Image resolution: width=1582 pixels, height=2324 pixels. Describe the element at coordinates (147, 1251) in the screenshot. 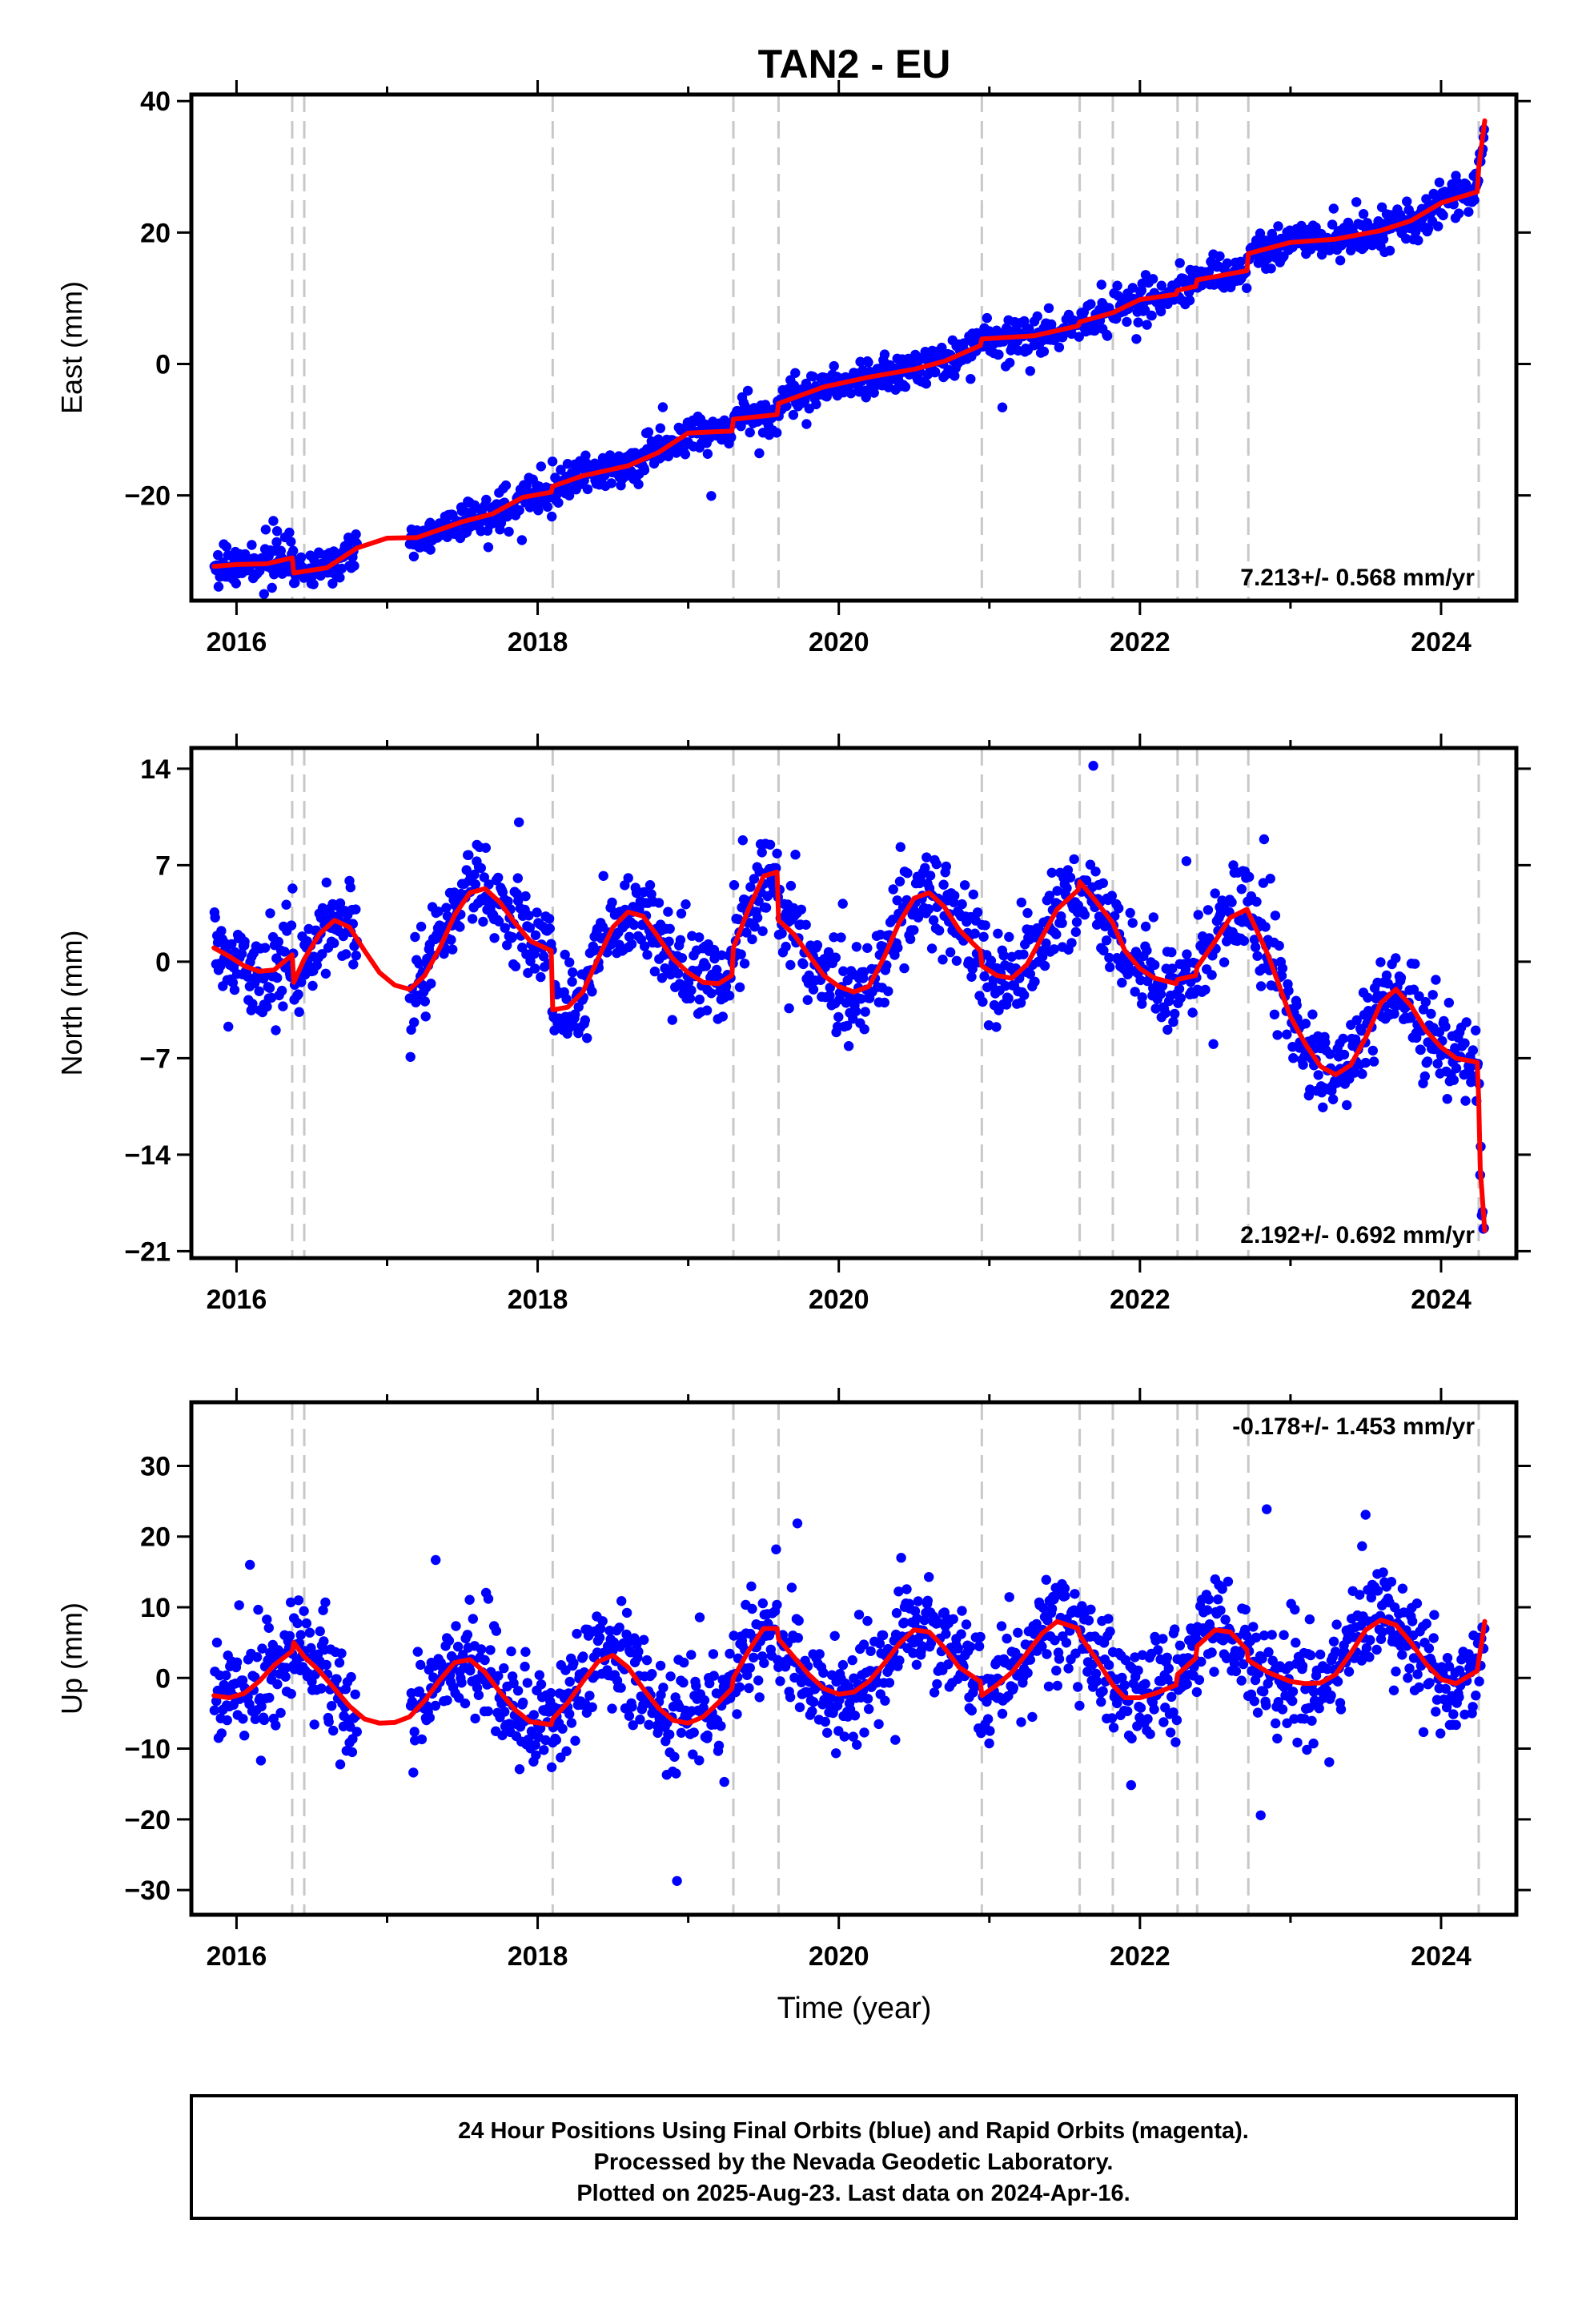

I see `north-y-tick-label: −21` at that location.